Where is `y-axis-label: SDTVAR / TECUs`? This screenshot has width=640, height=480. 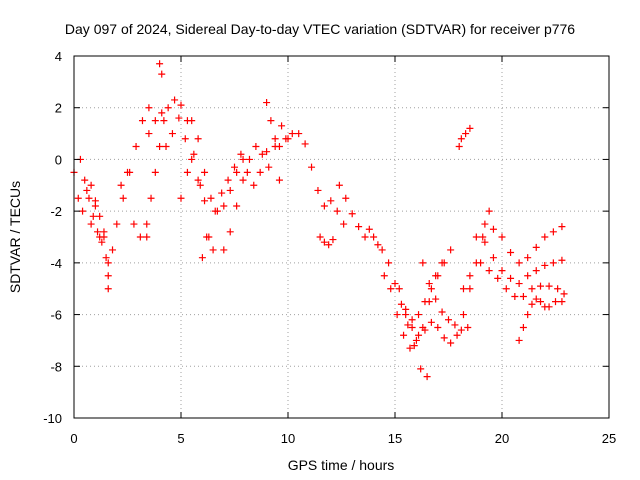
y-axis-label: SDTVAR / TECUs is located at coordinates (15, 237).